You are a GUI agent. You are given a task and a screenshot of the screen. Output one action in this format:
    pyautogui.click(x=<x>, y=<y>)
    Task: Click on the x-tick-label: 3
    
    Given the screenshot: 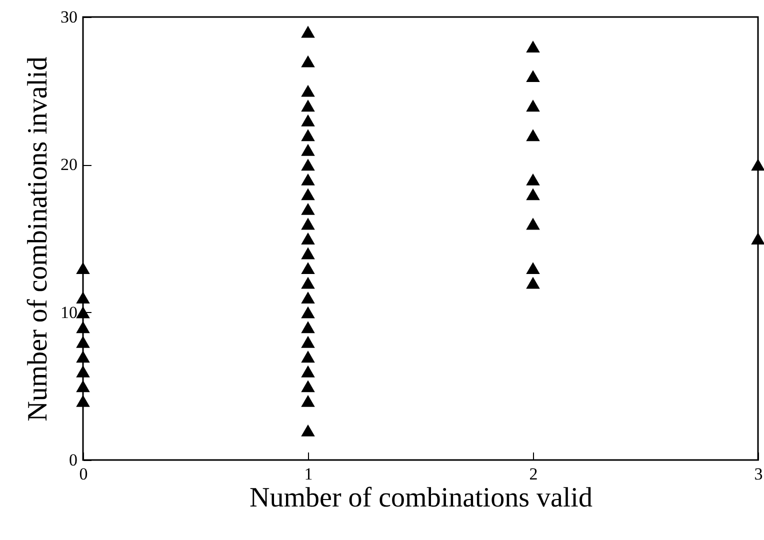 What is the action you would take?
    pyautogui.click(x=758, y=474)
    